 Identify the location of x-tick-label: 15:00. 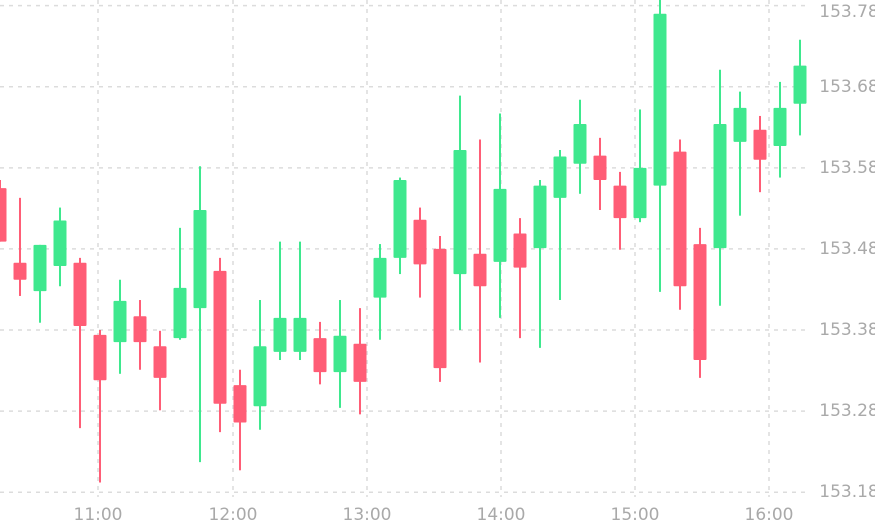
(635, 514).